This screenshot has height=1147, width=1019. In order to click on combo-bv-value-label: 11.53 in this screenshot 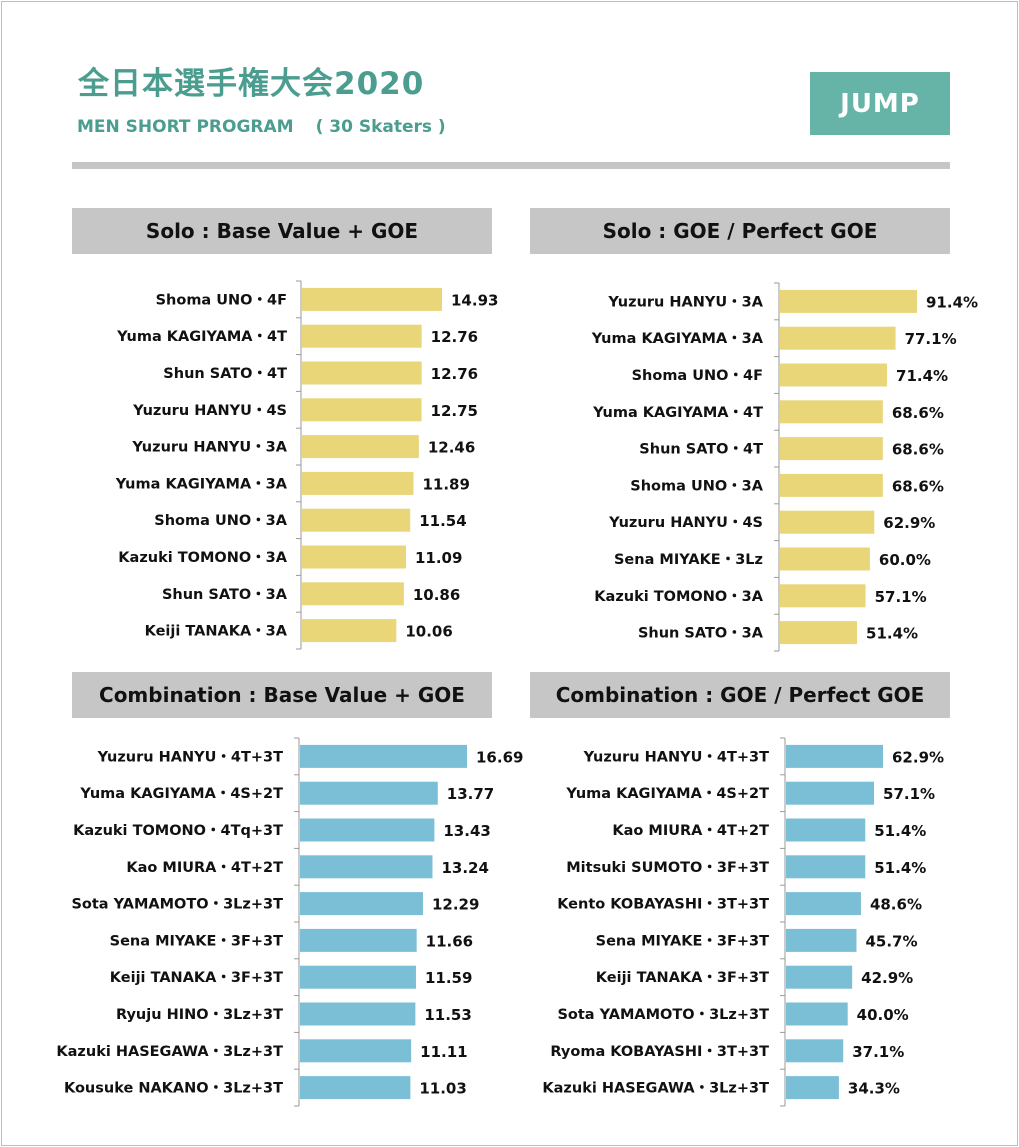, I will do `click(447, 1015)`.